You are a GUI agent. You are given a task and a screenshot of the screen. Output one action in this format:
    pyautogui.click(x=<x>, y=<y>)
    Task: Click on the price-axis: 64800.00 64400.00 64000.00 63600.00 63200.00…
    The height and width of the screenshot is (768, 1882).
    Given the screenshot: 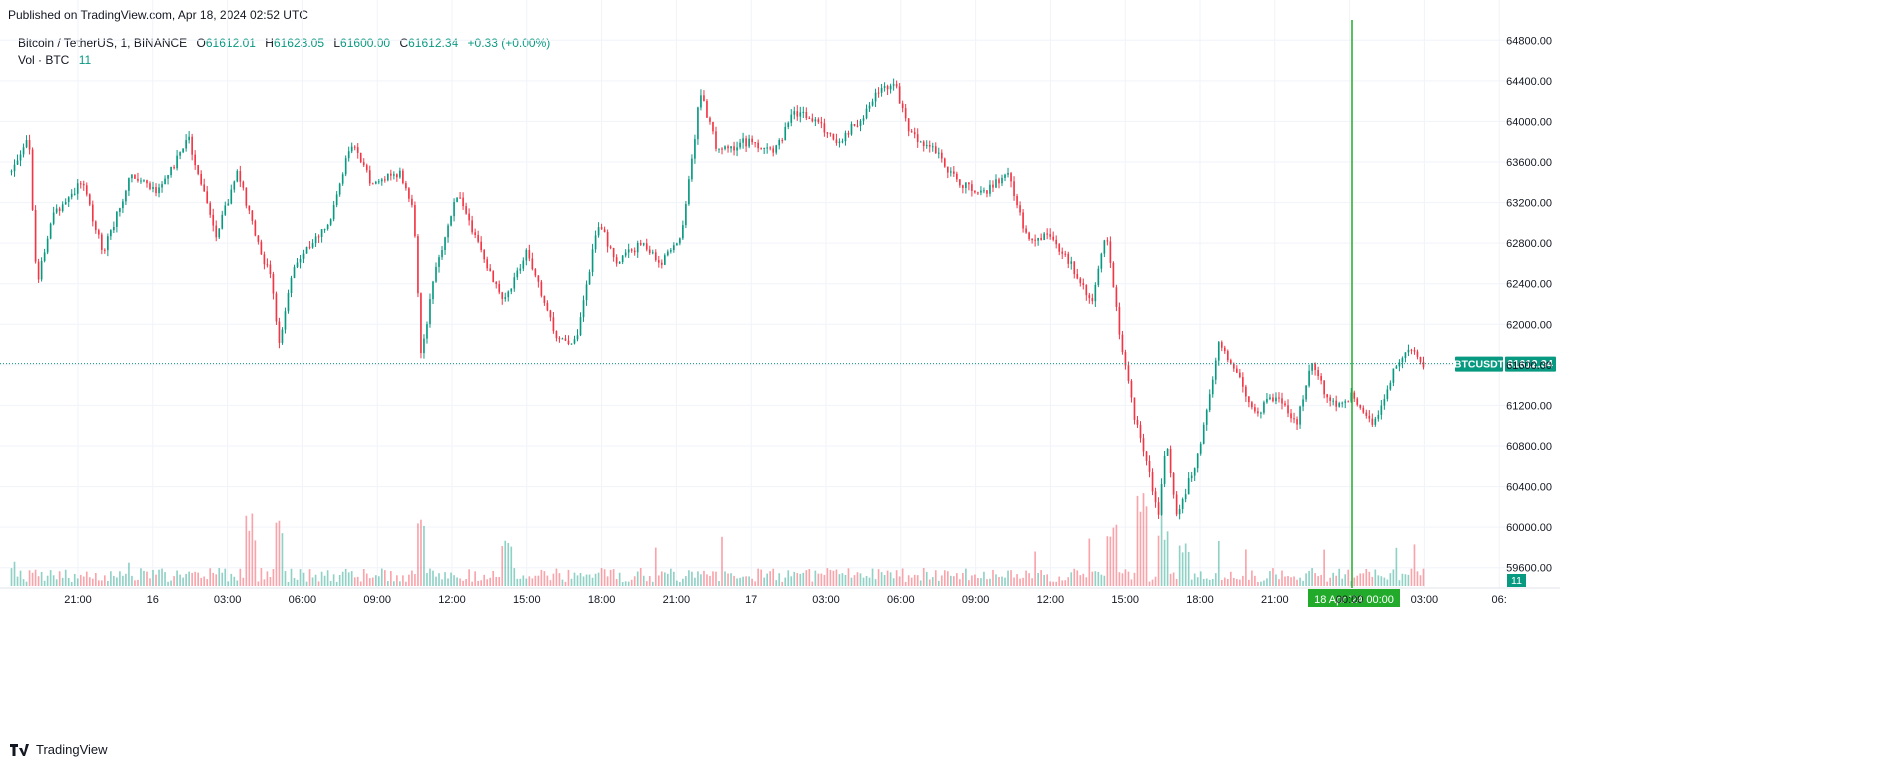 What is the action you would take?
    pyautogui.click(x=1529, y=304)
    